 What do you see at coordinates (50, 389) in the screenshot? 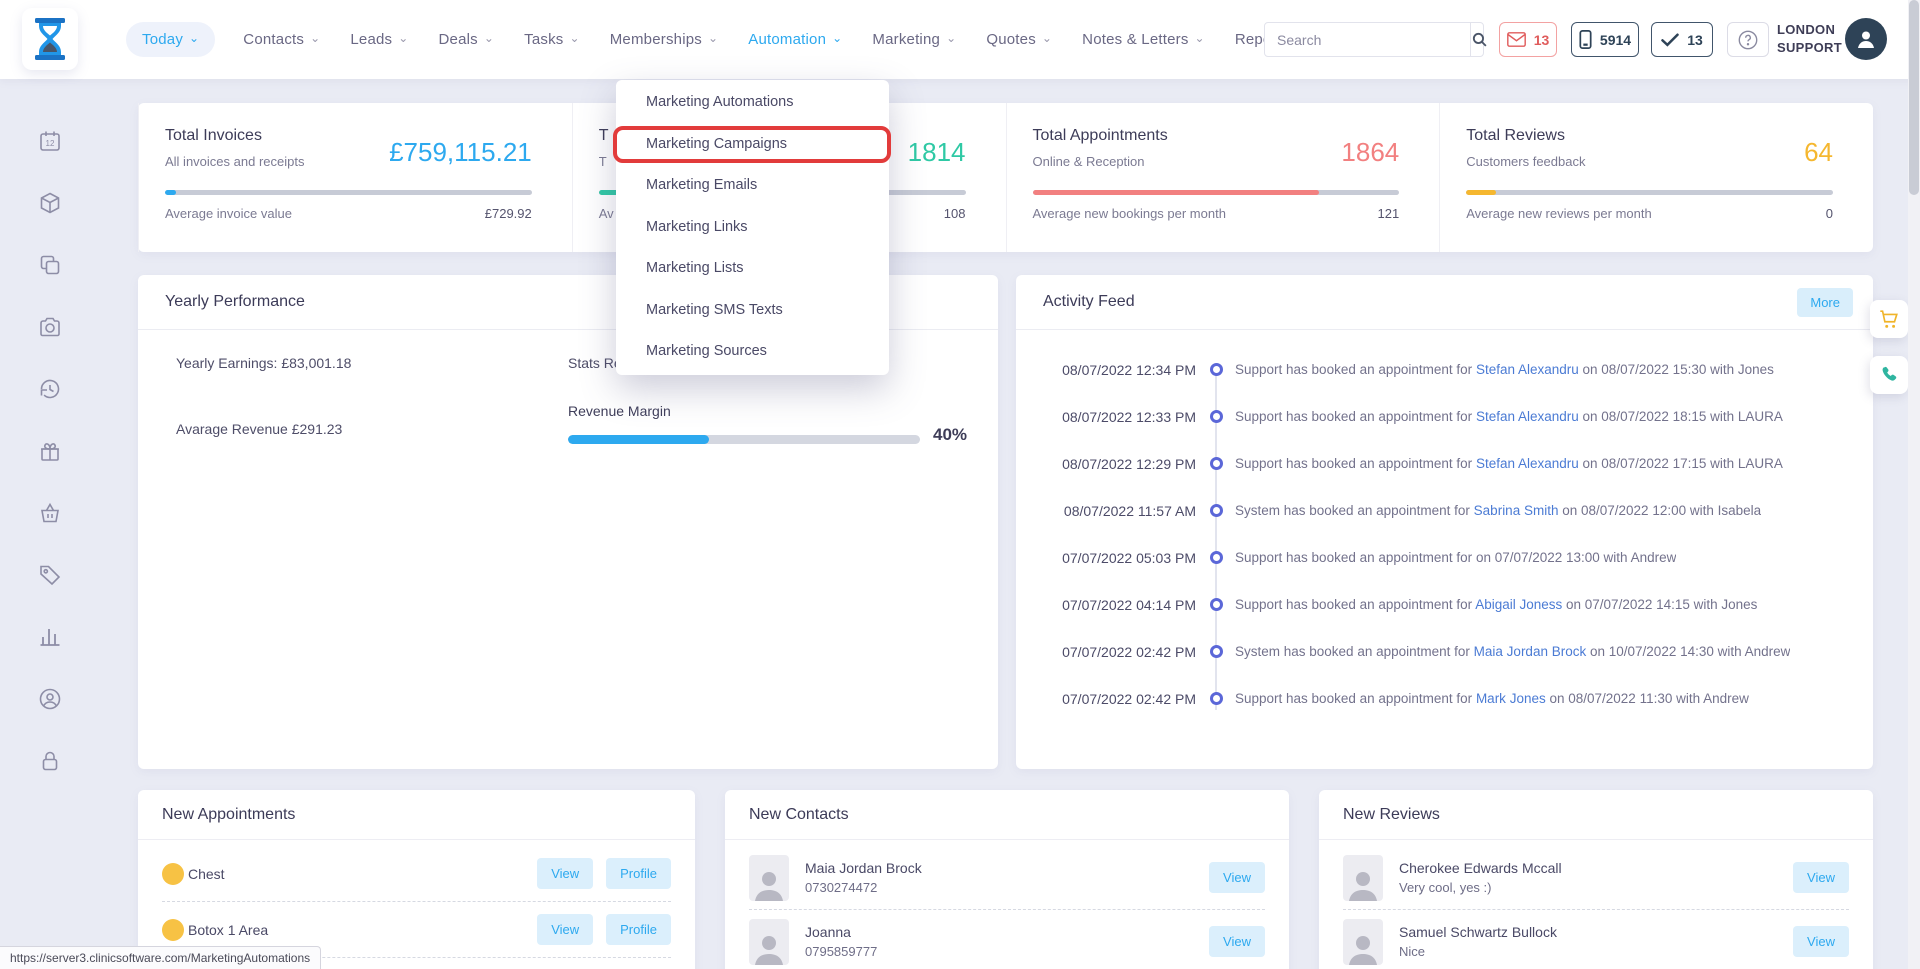
I see `history-icon` at bounding box center [50, 389].